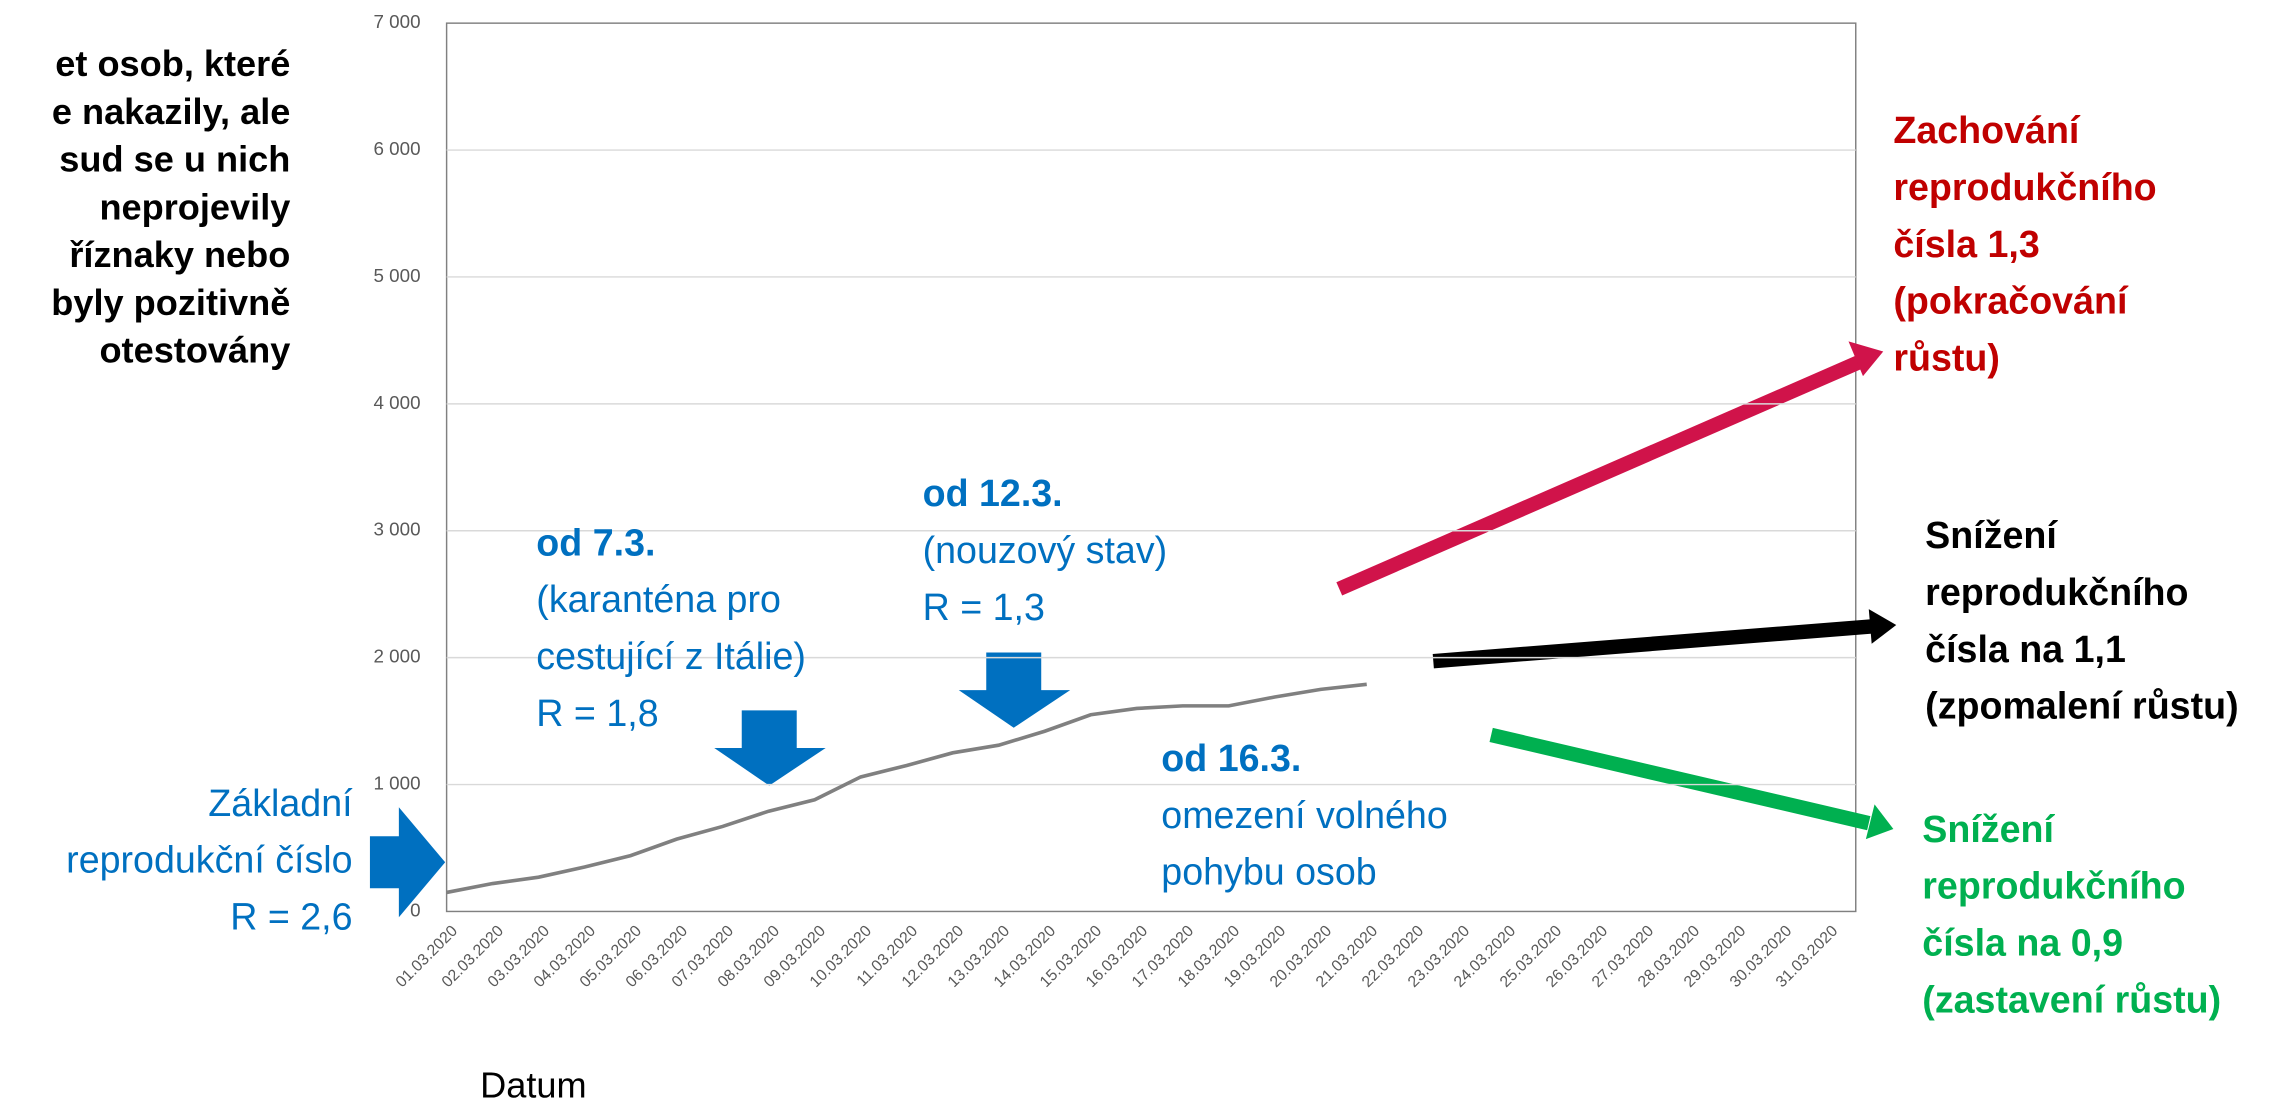 Image resolution: width=2285 pixels, height=1114 pixels. I want to click on y-axis-title: et osob, které, so click(172, 63).